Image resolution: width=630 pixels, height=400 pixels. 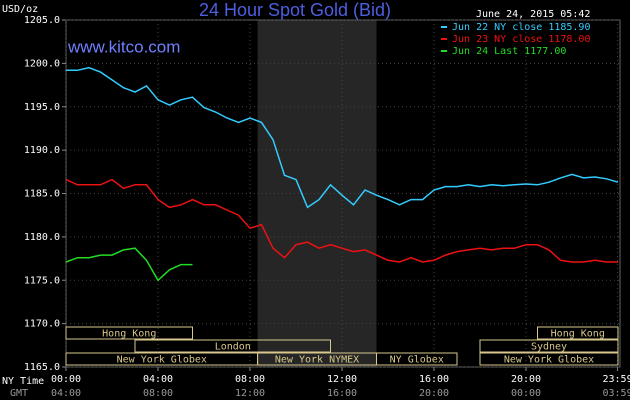 What do you see at coordinates (42, 280) in the screenshot?
I see `y-tick-label: 1175.0` at bounding box center [42, 280].